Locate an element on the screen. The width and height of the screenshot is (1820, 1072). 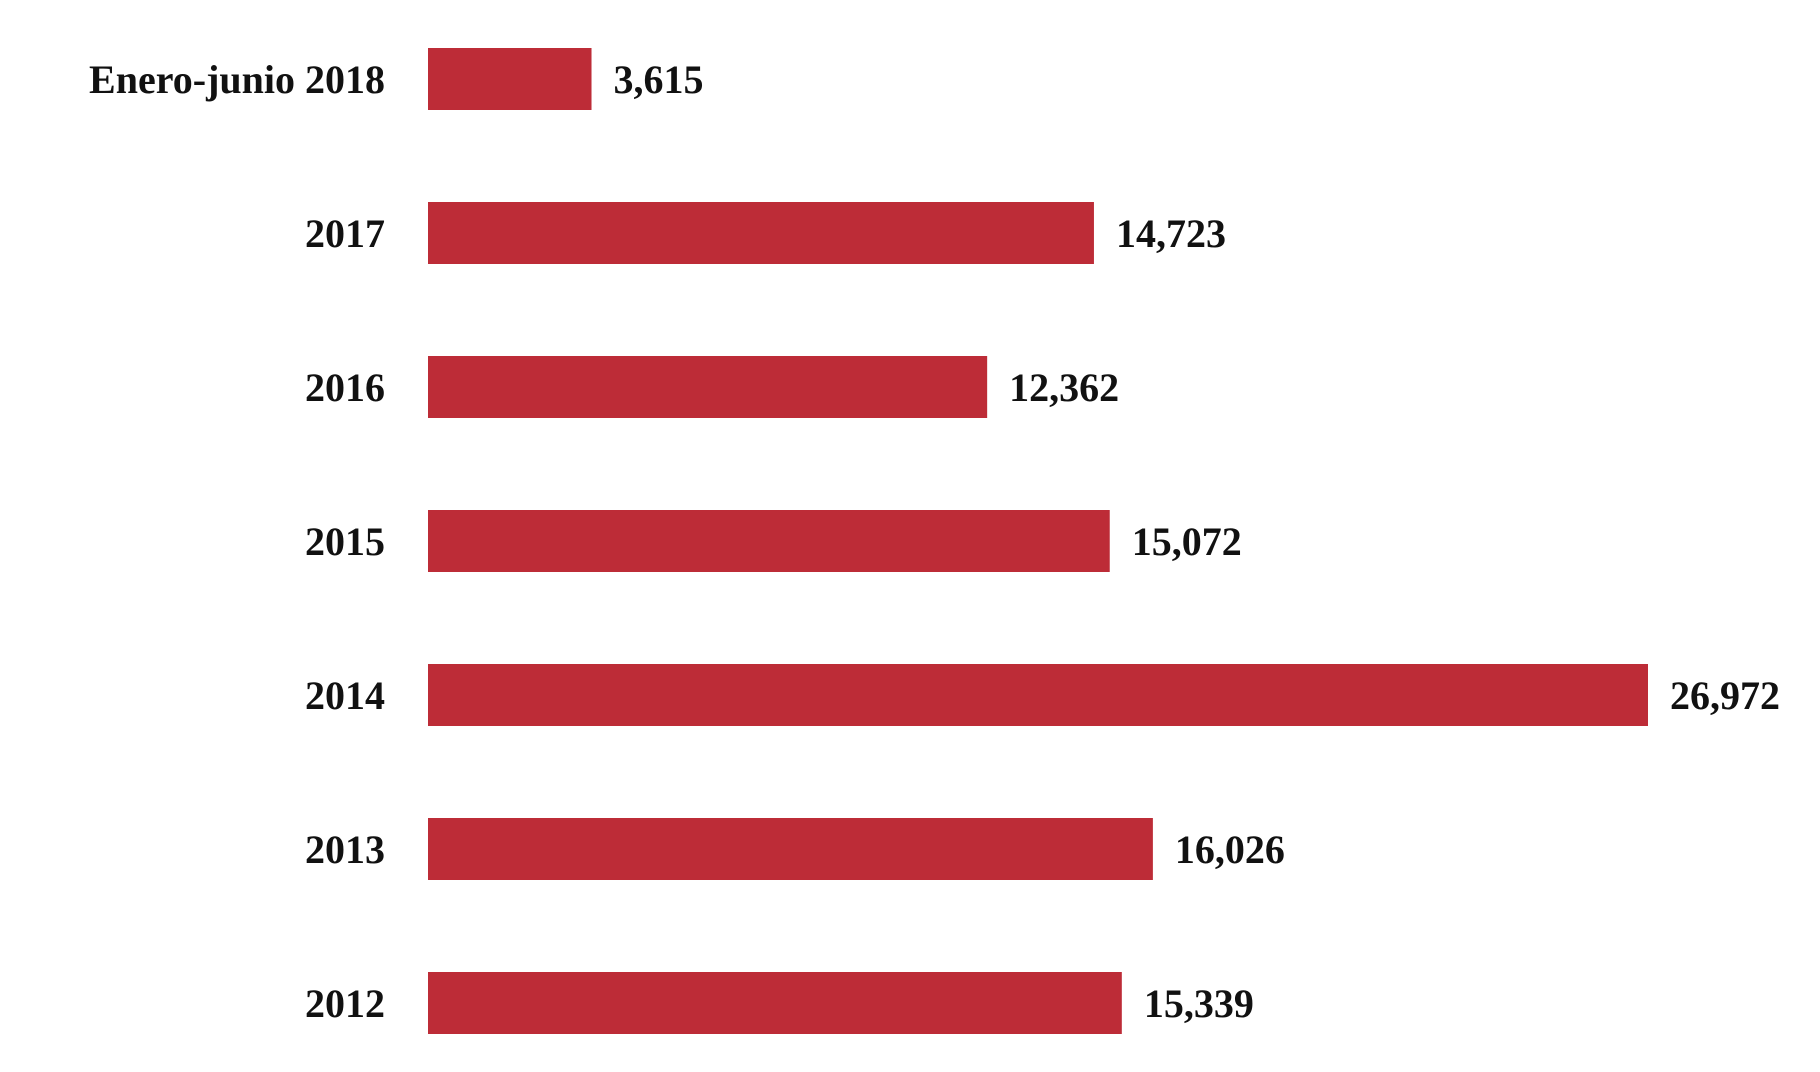
category-label-2012: 2012 is located at coordinates (345, 1003).